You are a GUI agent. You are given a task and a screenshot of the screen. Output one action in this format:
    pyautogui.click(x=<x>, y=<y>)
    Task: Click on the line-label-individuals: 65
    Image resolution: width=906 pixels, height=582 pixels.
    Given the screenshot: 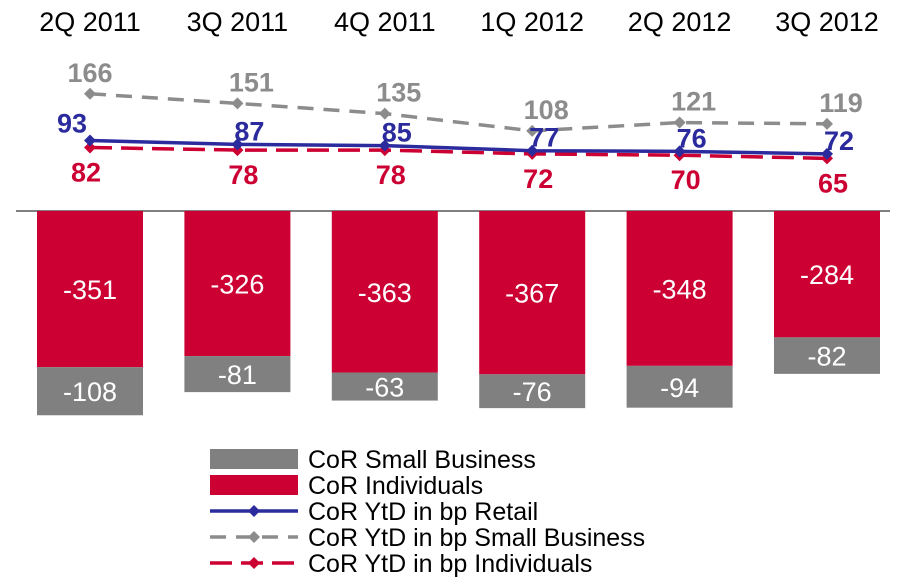 What is the action you would take?
    pyautogui.click(x=833, y=183)
    